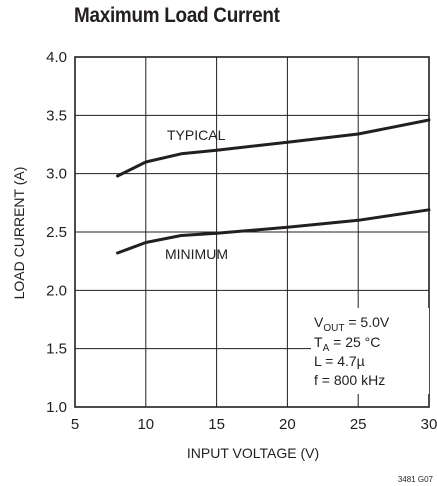  I want to click on y-tick-label: 3.5, so click(56, 115).